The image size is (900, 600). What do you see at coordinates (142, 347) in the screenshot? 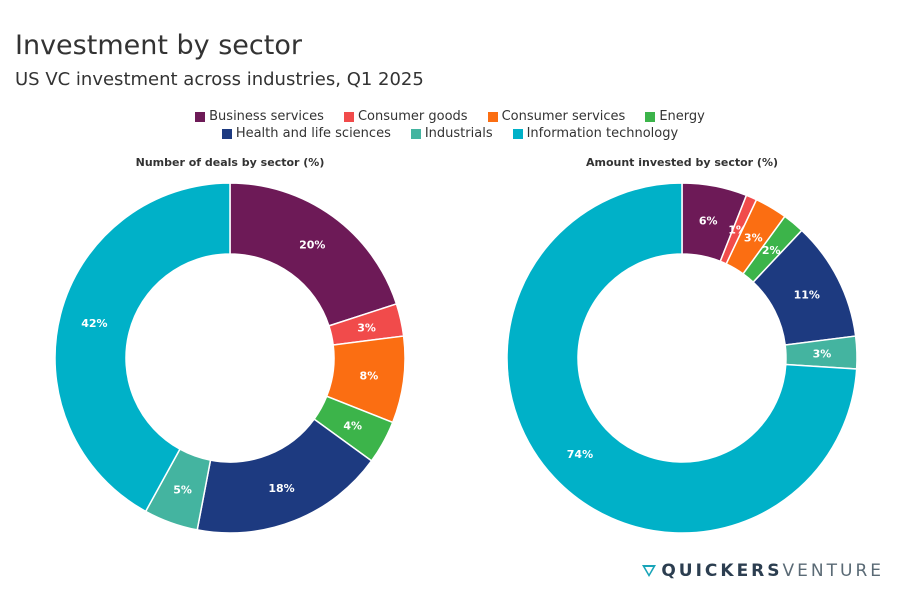
I see `donut-slice-information-technology` at bounding box center [142, 347].